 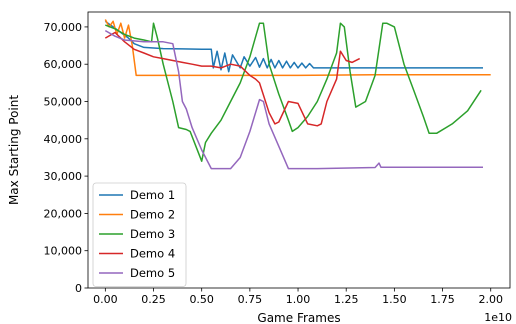 I want to click on x-tick-label: 0.50, so click(x=201, y=299).